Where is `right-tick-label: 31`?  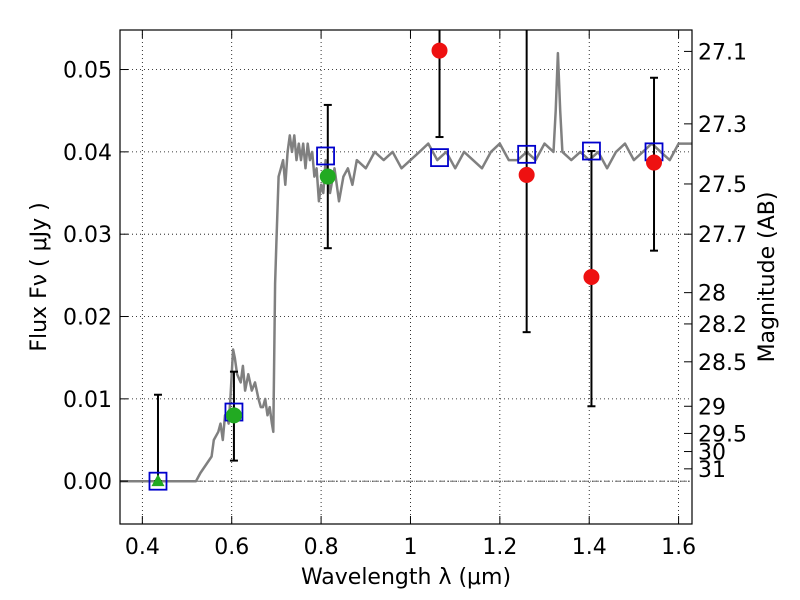
right-tick-label: 31 is located at coordinates (712, 470).